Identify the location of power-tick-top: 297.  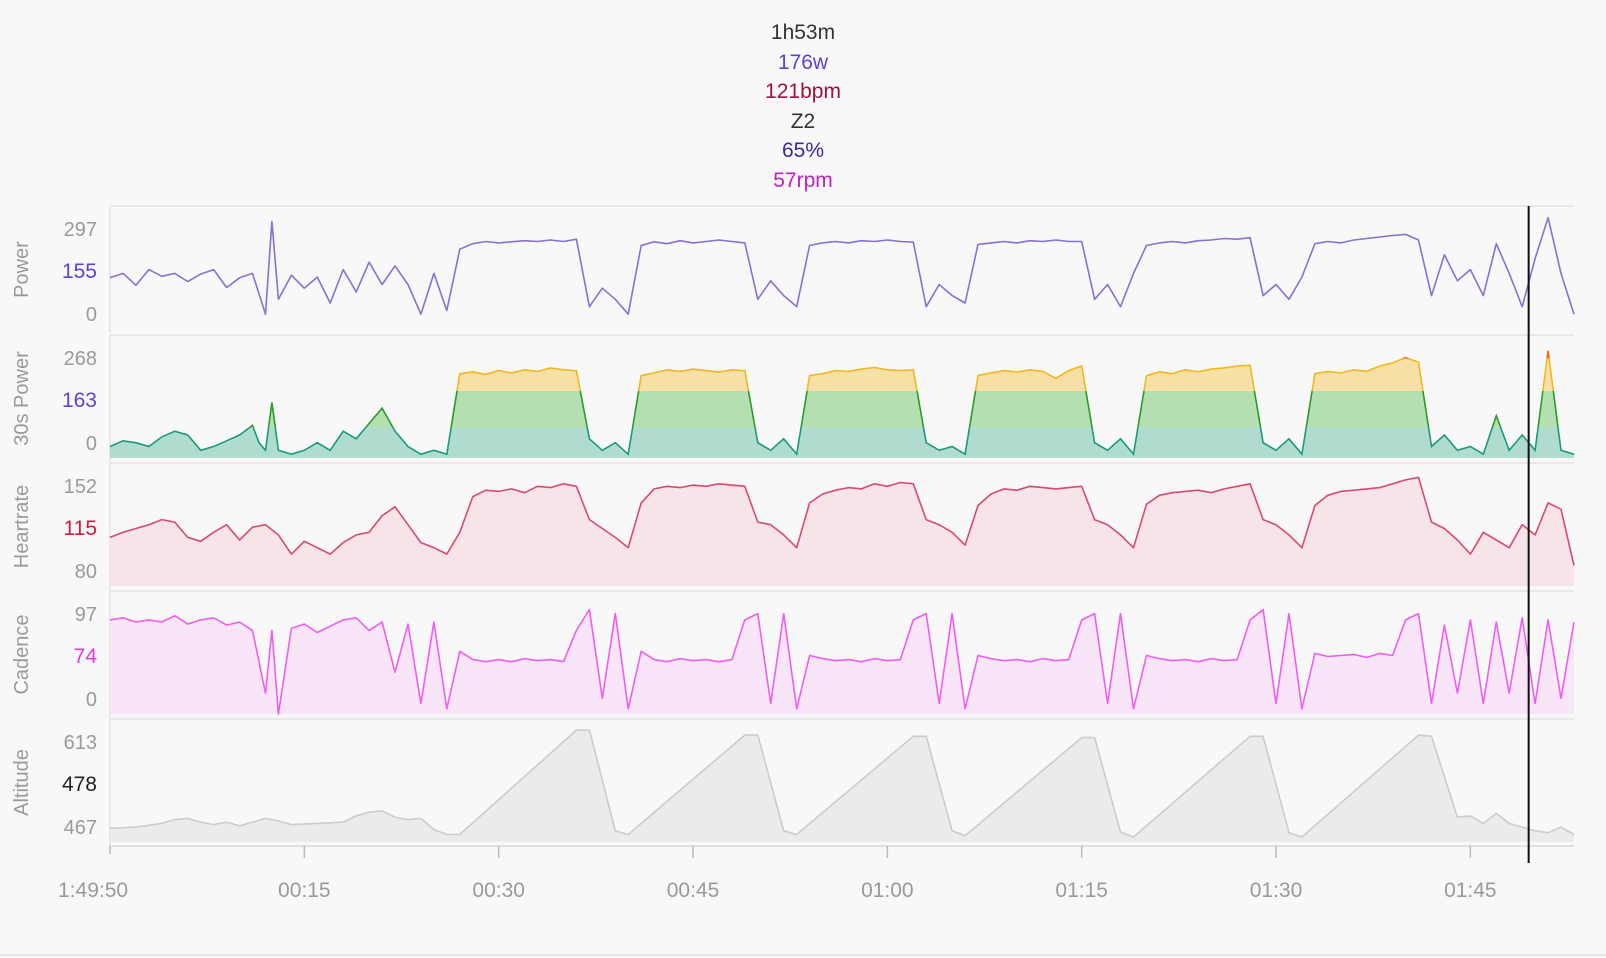
(80, 230).